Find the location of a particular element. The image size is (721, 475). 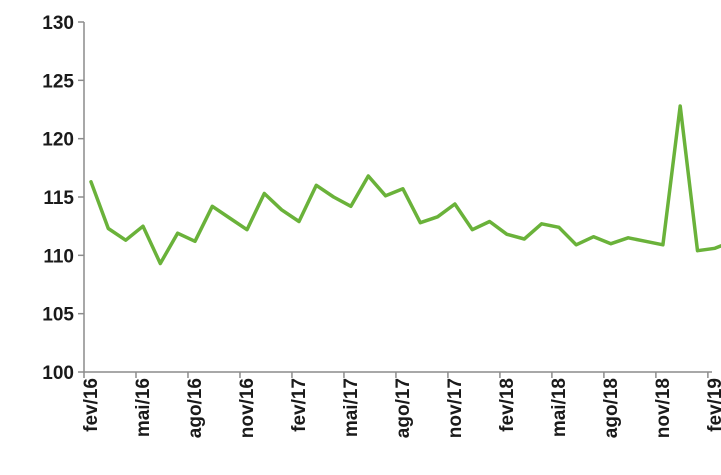

x-tick-label: mai/18 is located at coordinates (559, 407).